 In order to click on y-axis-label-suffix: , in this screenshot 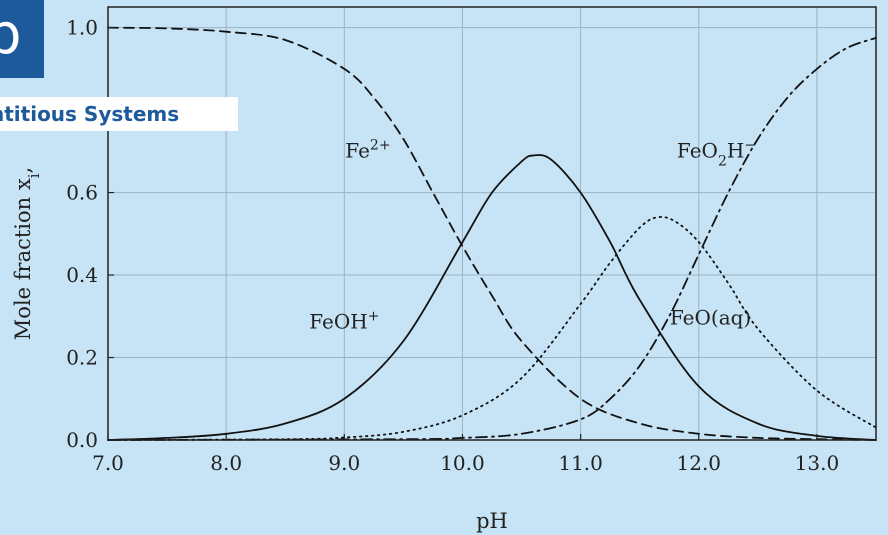, I will do `click(23, 170)`.